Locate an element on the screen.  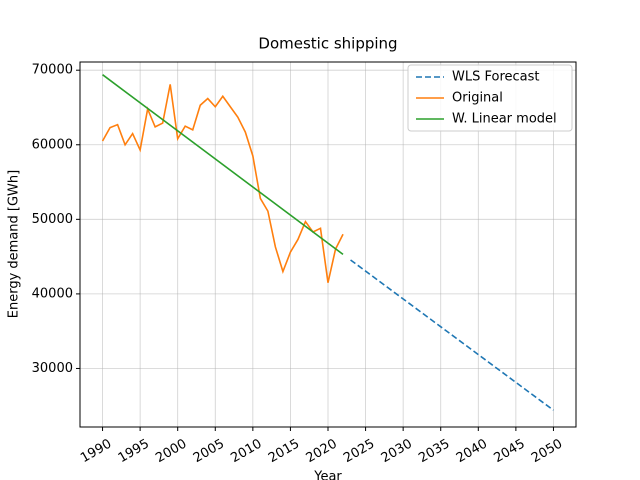
x-tick-label: 2005 is located at coordinates (209, 452).